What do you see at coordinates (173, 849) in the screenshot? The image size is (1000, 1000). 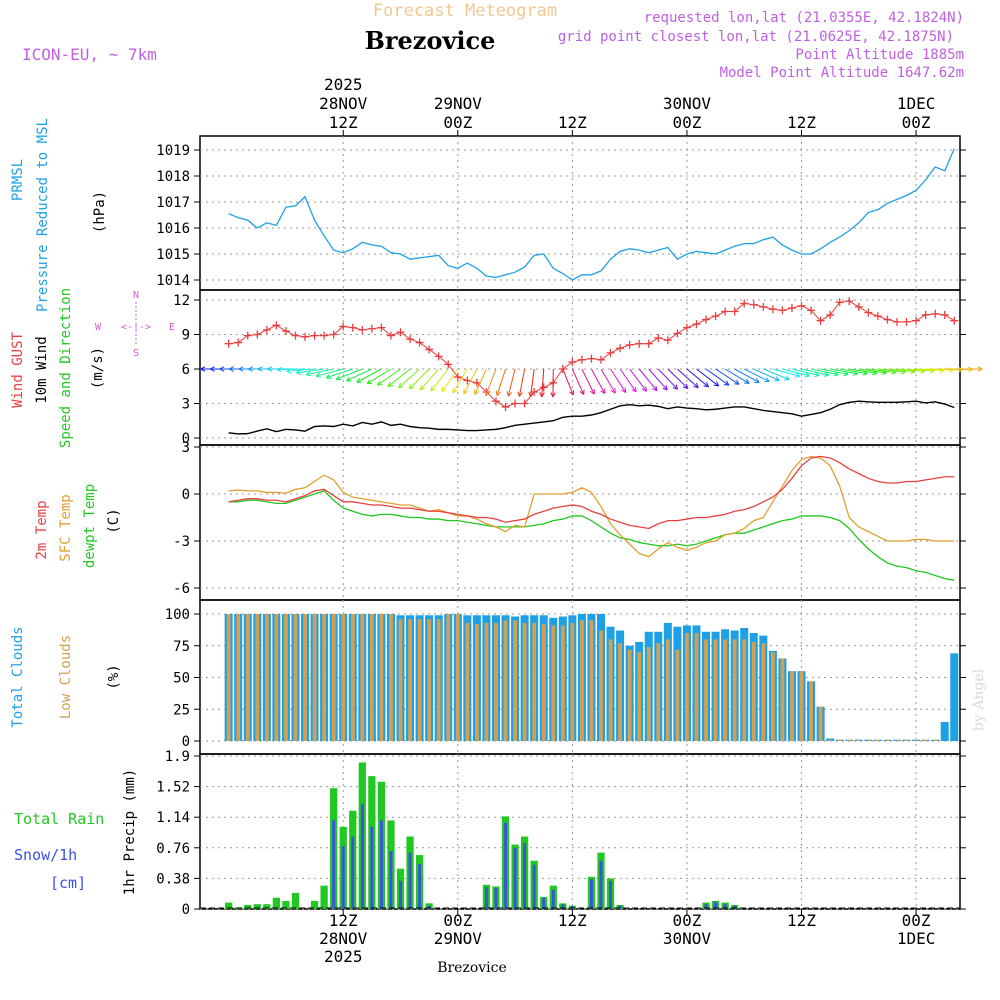 I see `ytick-label-precipitation: 0.76` at bounding box center [173, 849].